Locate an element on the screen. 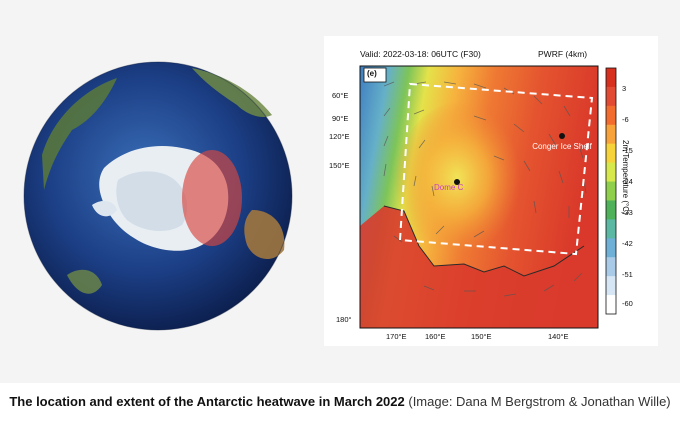 This screenshot has height=433, width=680. land-australia is located at coordinates (264, 235).